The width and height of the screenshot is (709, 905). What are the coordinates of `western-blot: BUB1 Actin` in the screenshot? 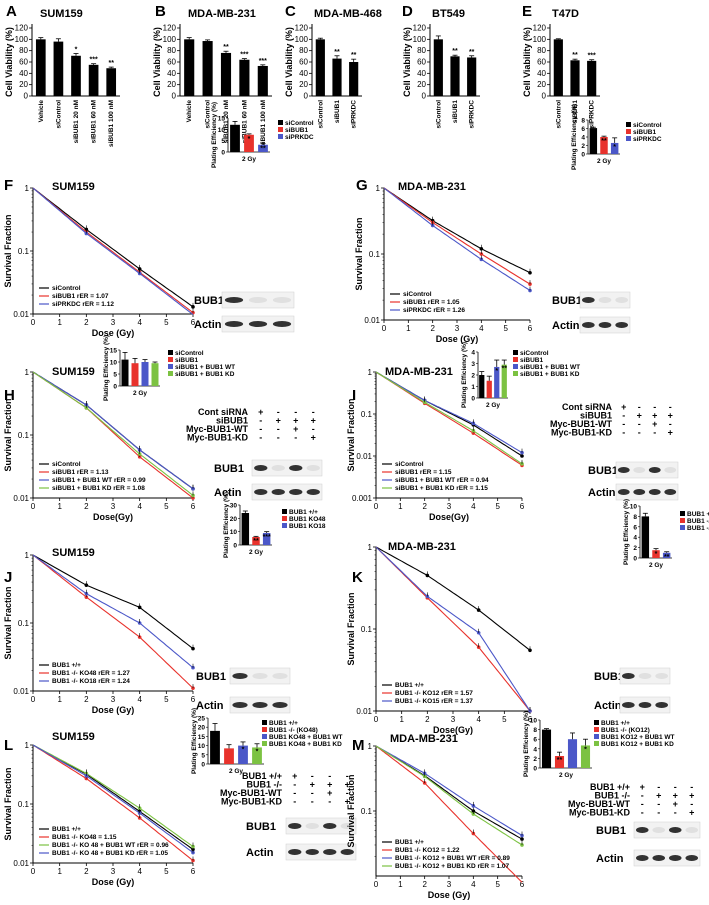 It's located at (244, 312).